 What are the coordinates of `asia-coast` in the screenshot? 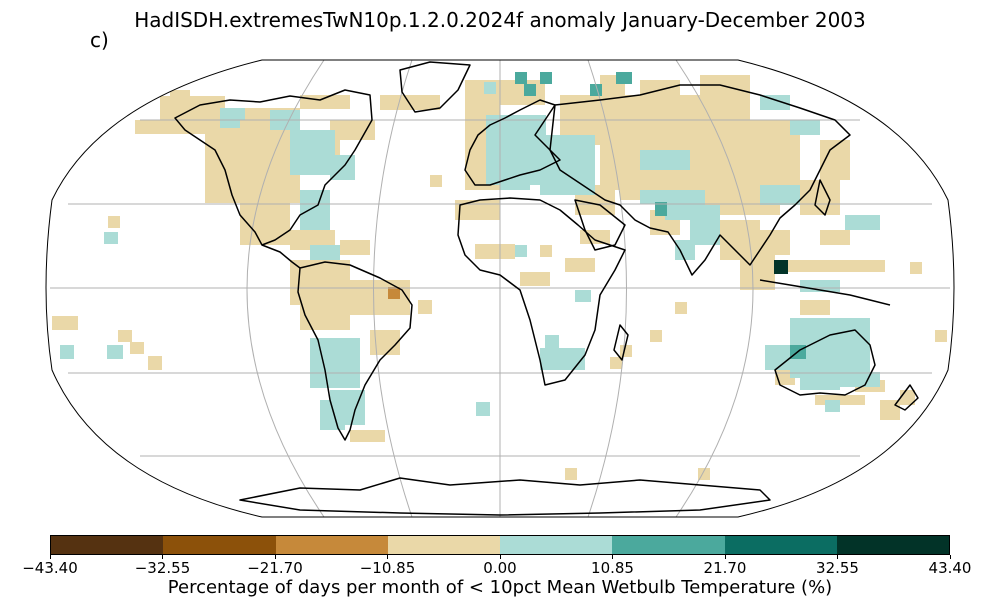 It's located at (700, 180).